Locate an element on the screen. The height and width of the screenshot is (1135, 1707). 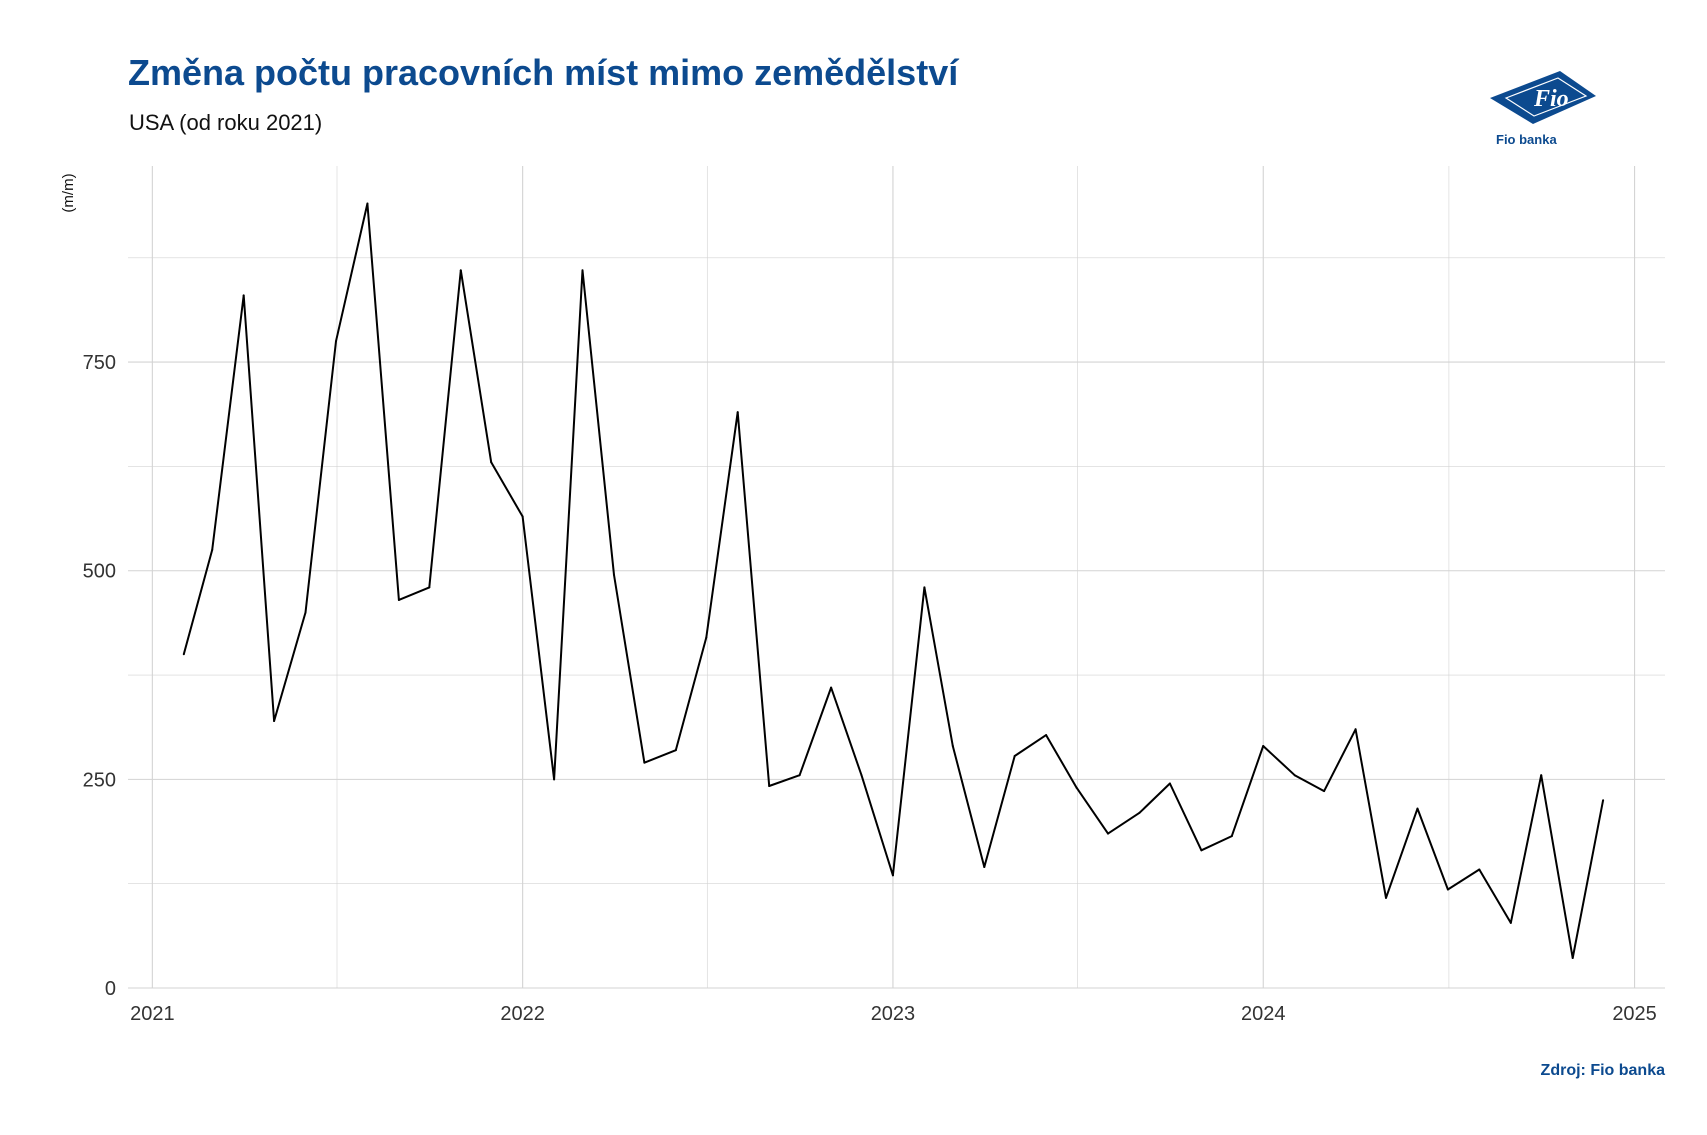
source-note: Zdroj: Fio banka is located at coordinates (1602, 1070).